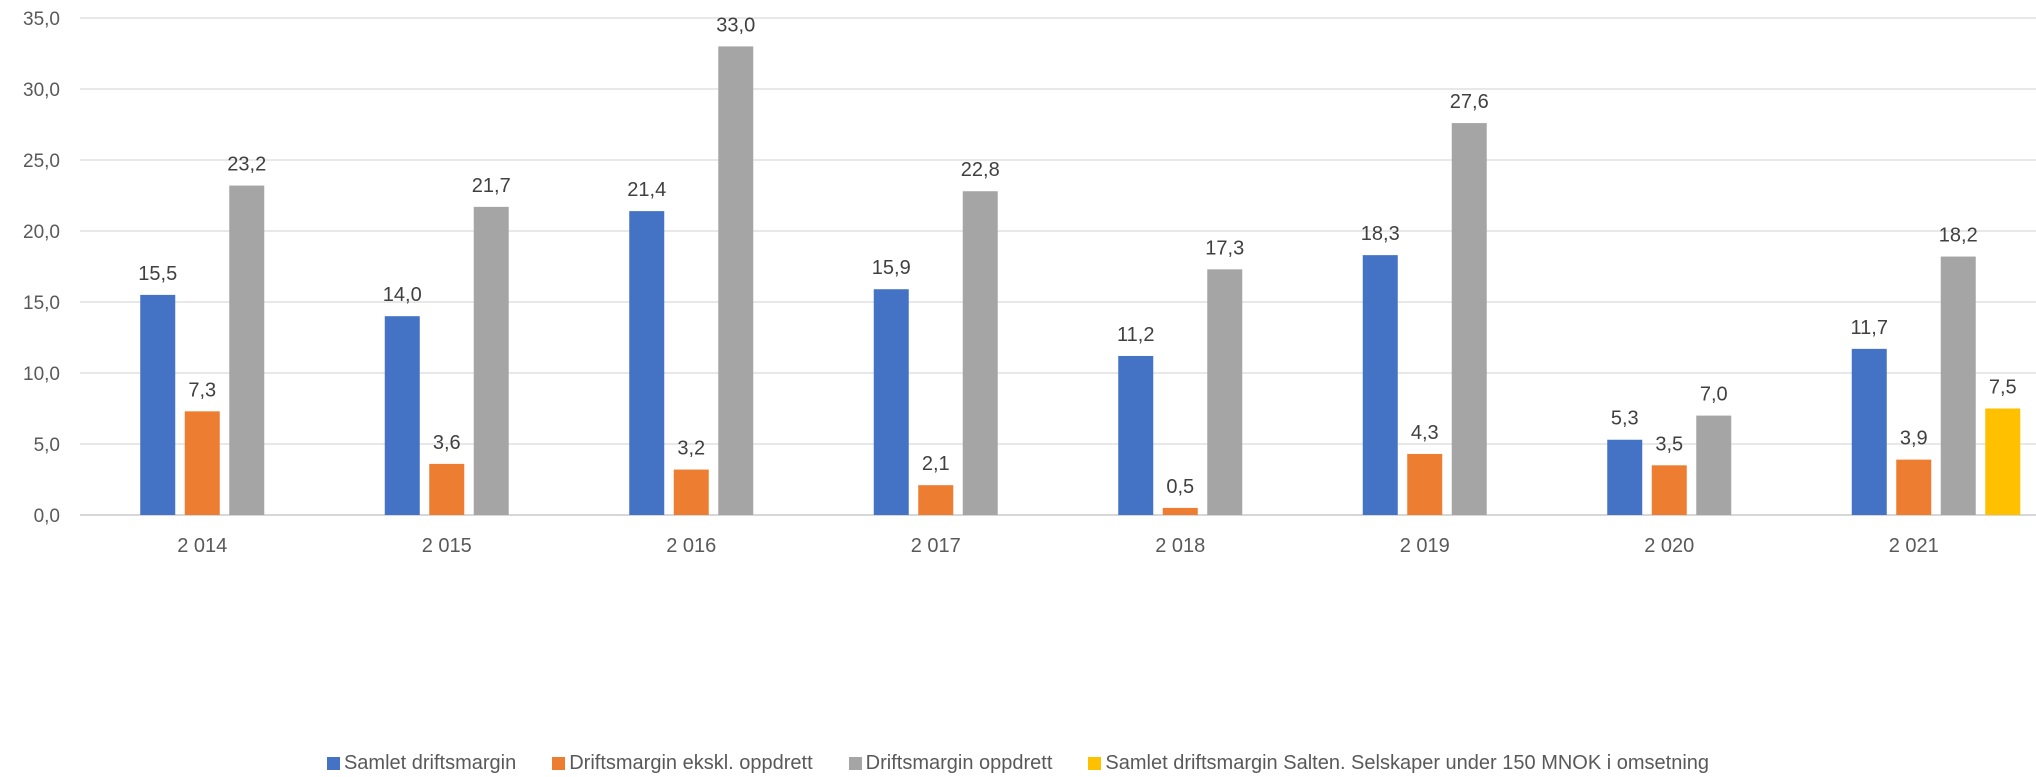 This screenshot has height=777, width=2036. What do you see at coordinates (47, 516) in the screenshot?
I see `y-tick-label: 0,0` at bounding box center [47, 516].